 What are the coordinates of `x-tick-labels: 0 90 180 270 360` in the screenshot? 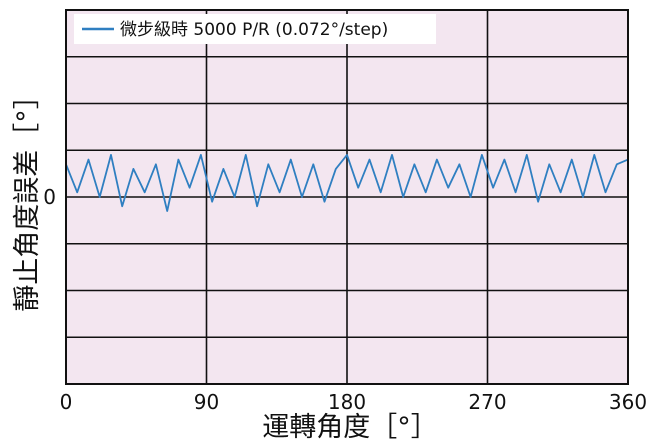 It's located at (353, 402).